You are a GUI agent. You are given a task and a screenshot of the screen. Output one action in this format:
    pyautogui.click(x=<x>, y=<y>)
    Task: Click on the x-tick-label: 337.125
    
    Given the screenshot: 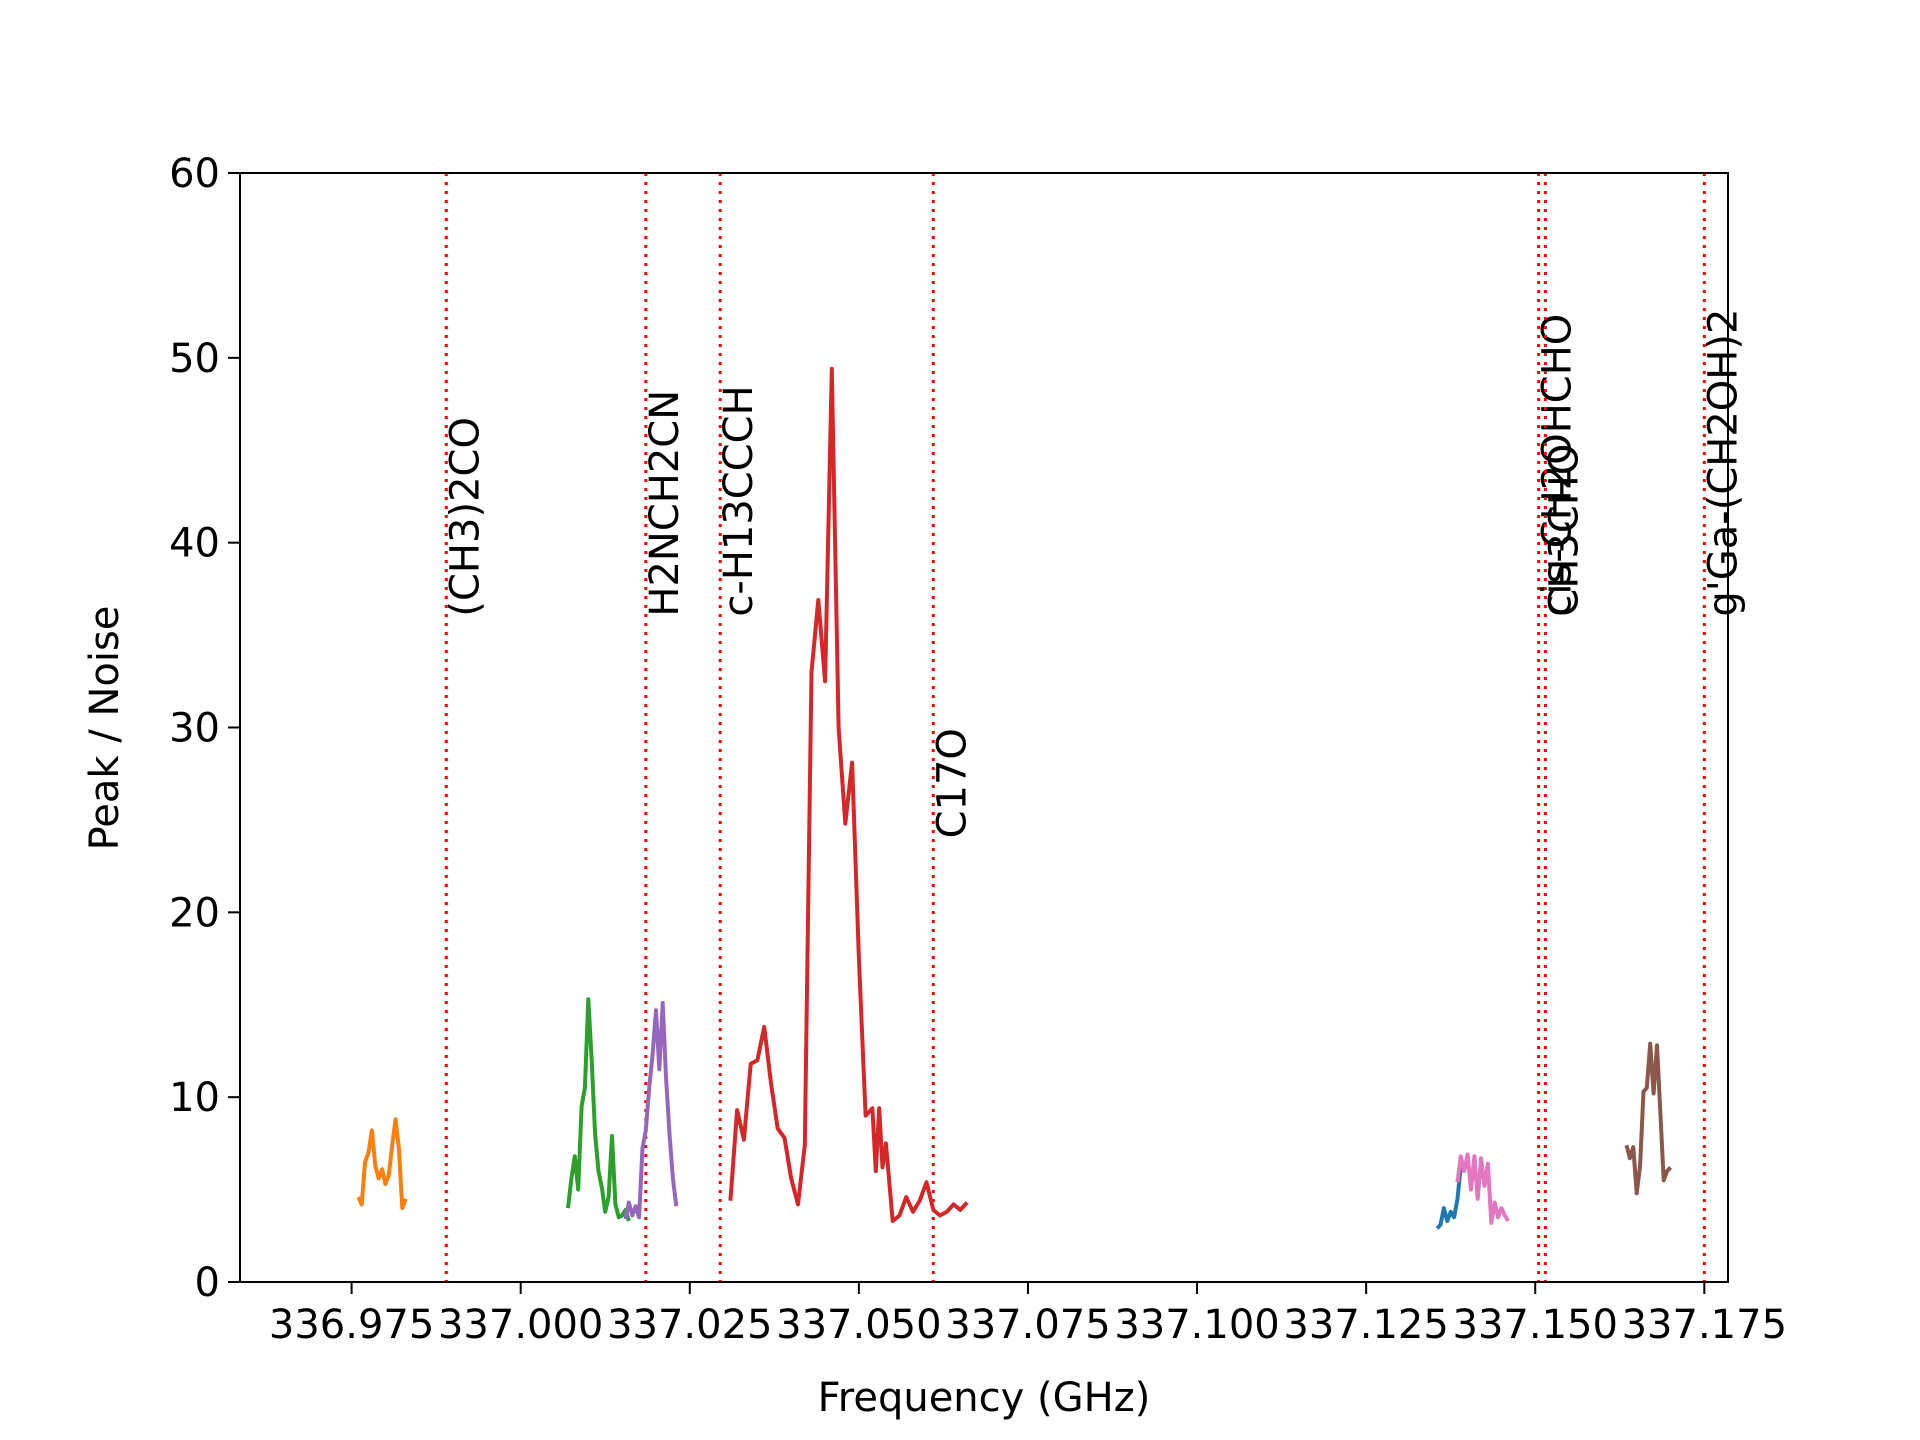 What is the action you would take?
    pyautogui.click(x=1365, y=1325)
    